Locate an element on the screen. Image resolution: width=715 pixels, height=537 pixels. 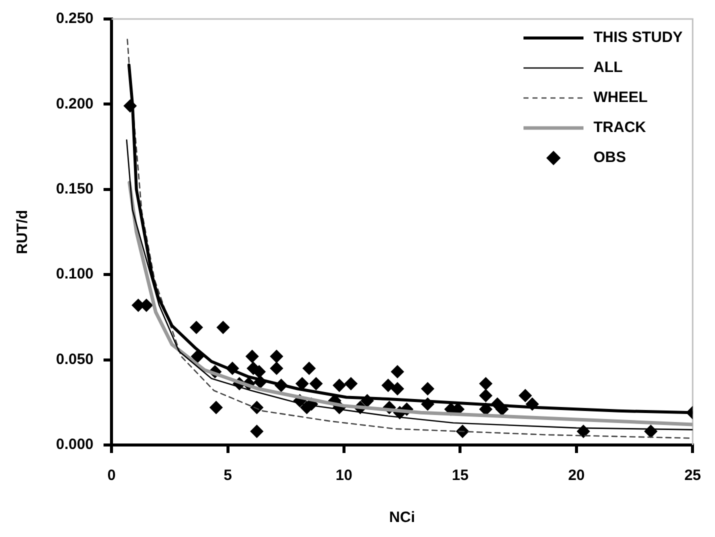
y-tick-label: 0.100 is located at coordinates (75, 274).